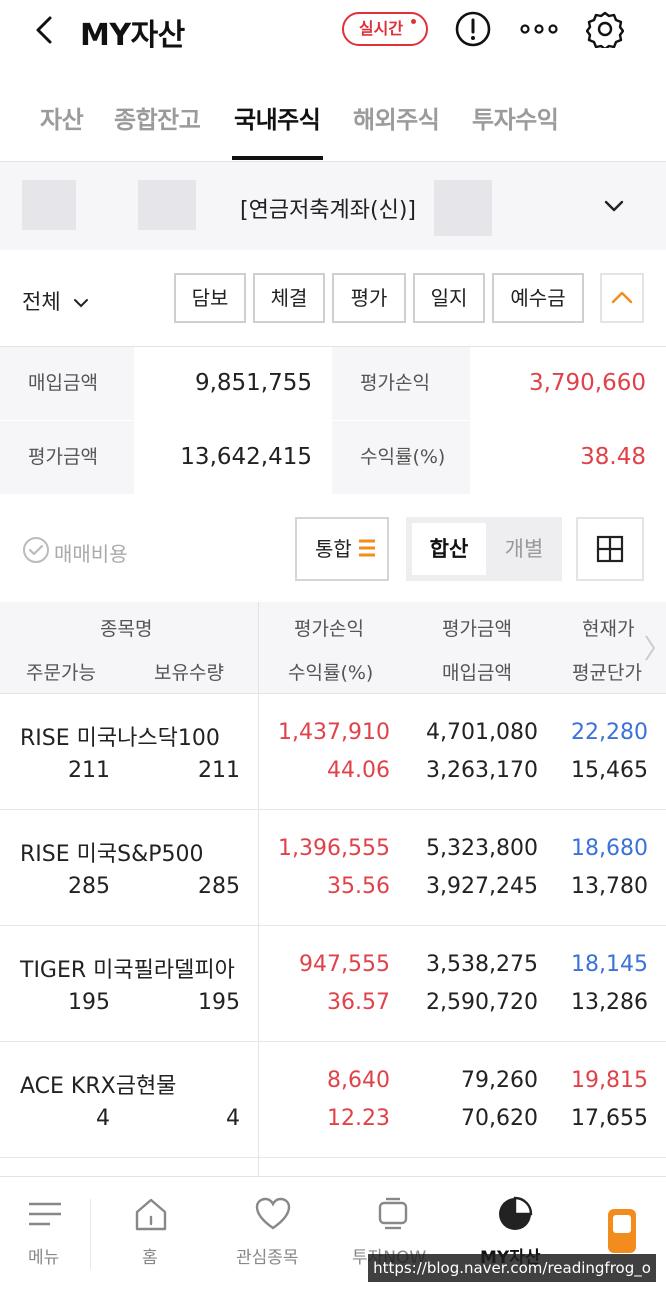 The width and height of the screenshot is (666, 1292). I want to click on orderable-qty: 285, so click(89, 886).